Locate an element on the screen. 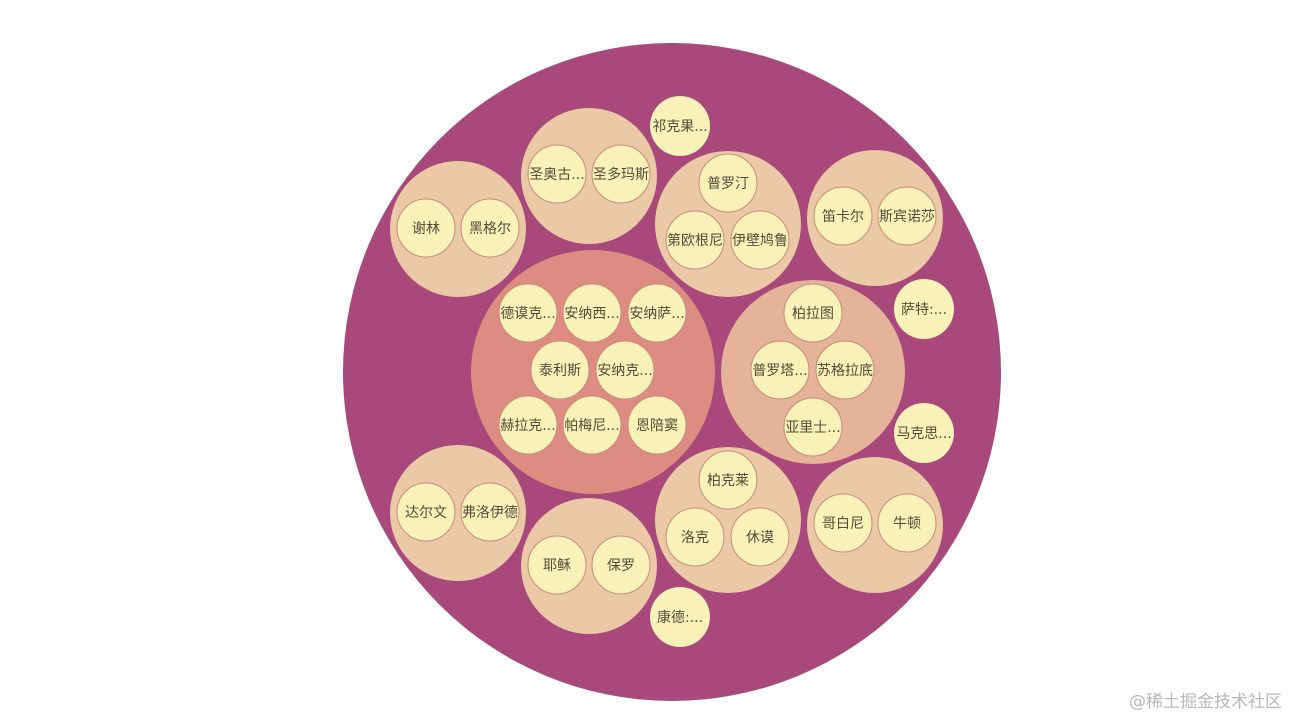 Image resolution: width=1304 pixels, height=728 pixels. leaf-node: 弗洛伊德 is located at coordinates (490, 512).